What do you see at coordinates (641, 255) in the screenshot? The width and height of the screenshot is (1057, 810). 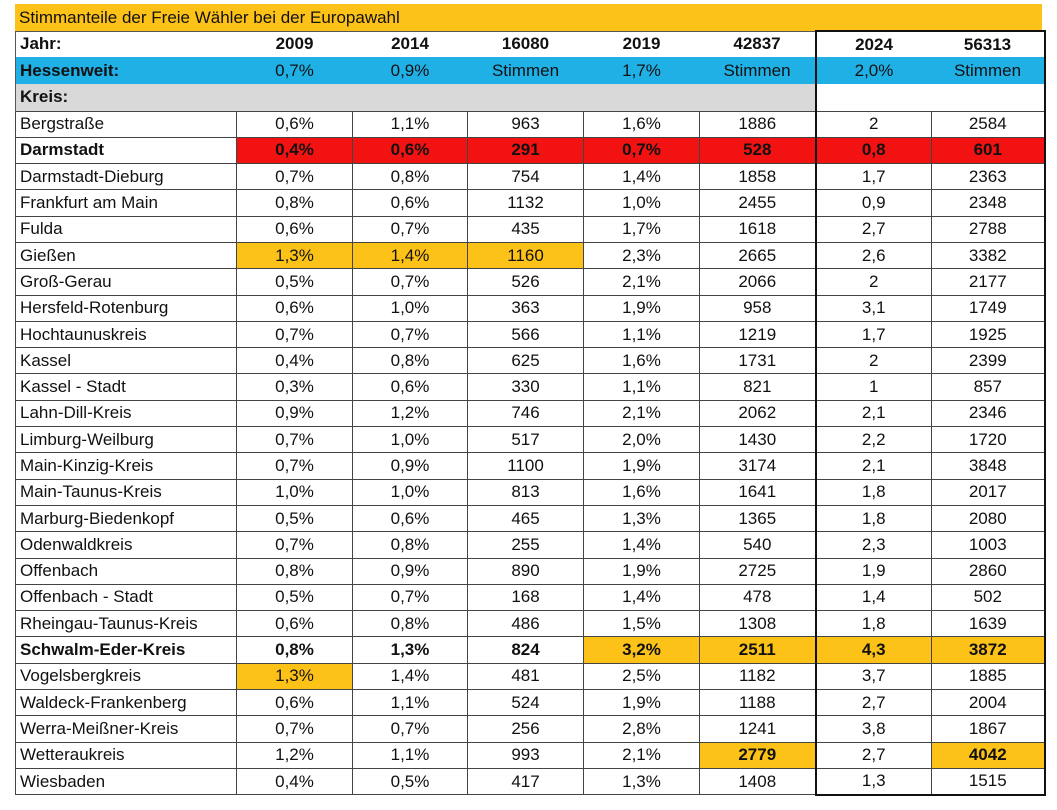 I see `value-cell: 2,3%` at bounding box center [641, 255].